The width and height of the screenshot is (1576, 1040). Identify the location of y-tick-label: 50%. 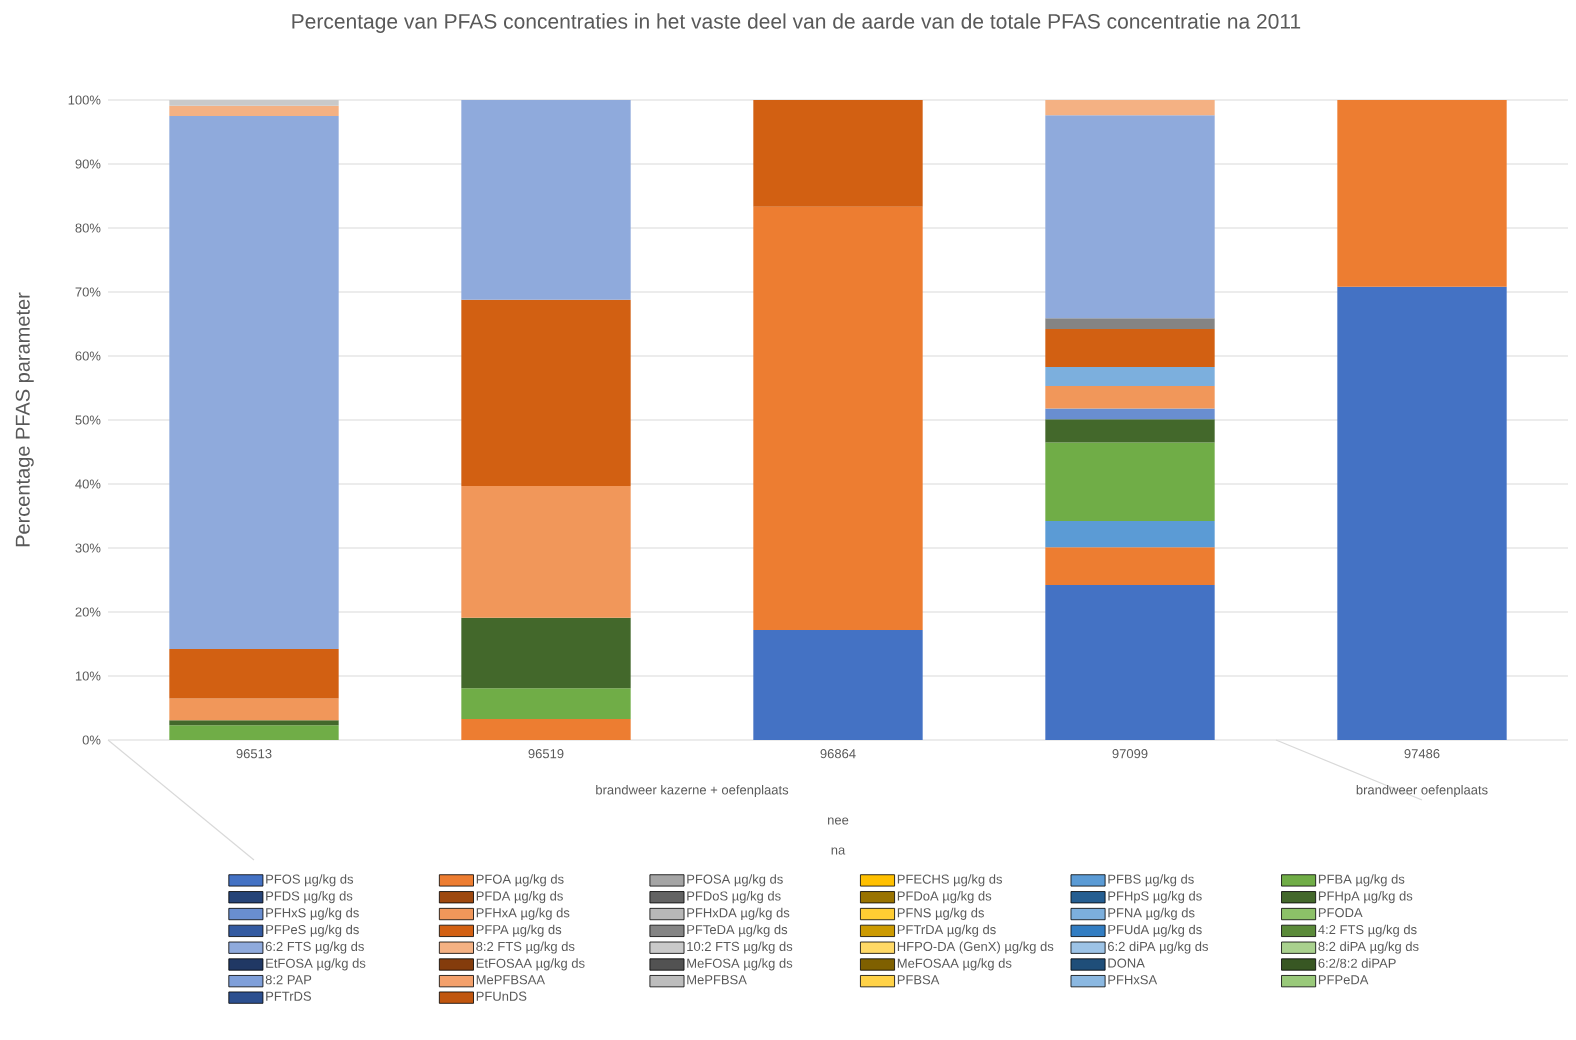
(88, 420).